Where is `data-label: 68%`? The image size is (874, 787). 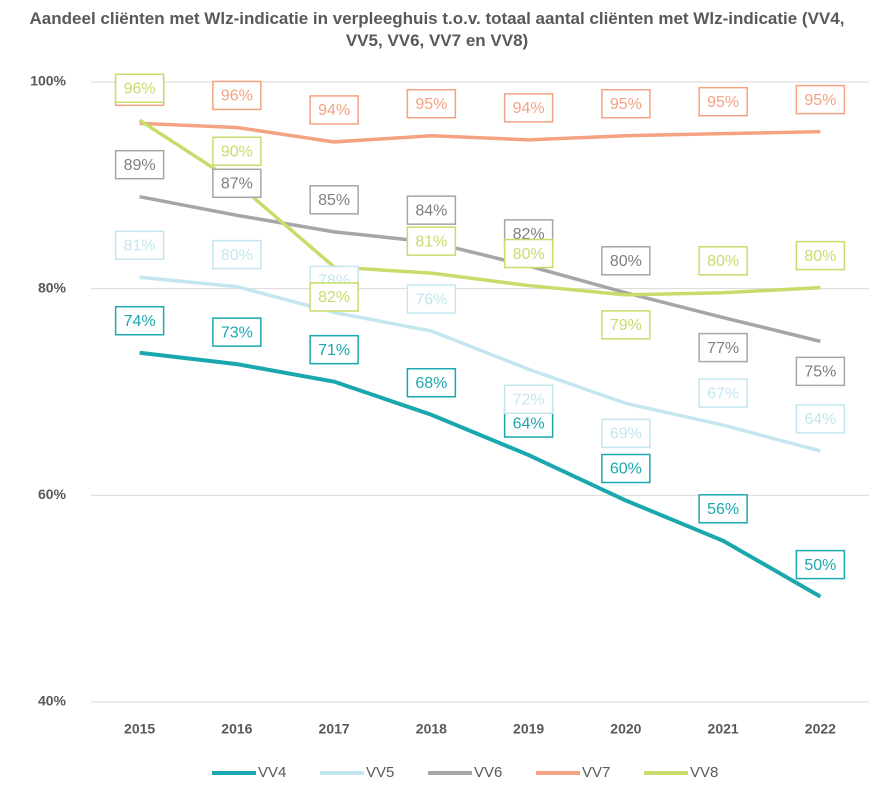 data-label: 68% is located at coordinates (431, 383).